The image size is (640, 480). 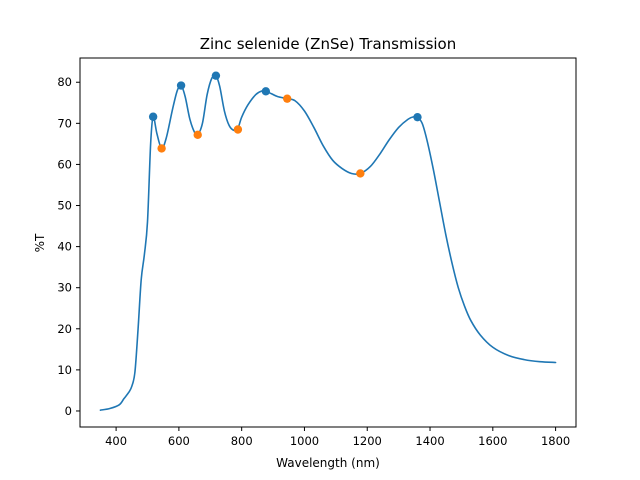 What do you see at coordinates (304, 441) in the screenshot?
I see `x-tick-label: 1000` at bounding box center [304, 441].